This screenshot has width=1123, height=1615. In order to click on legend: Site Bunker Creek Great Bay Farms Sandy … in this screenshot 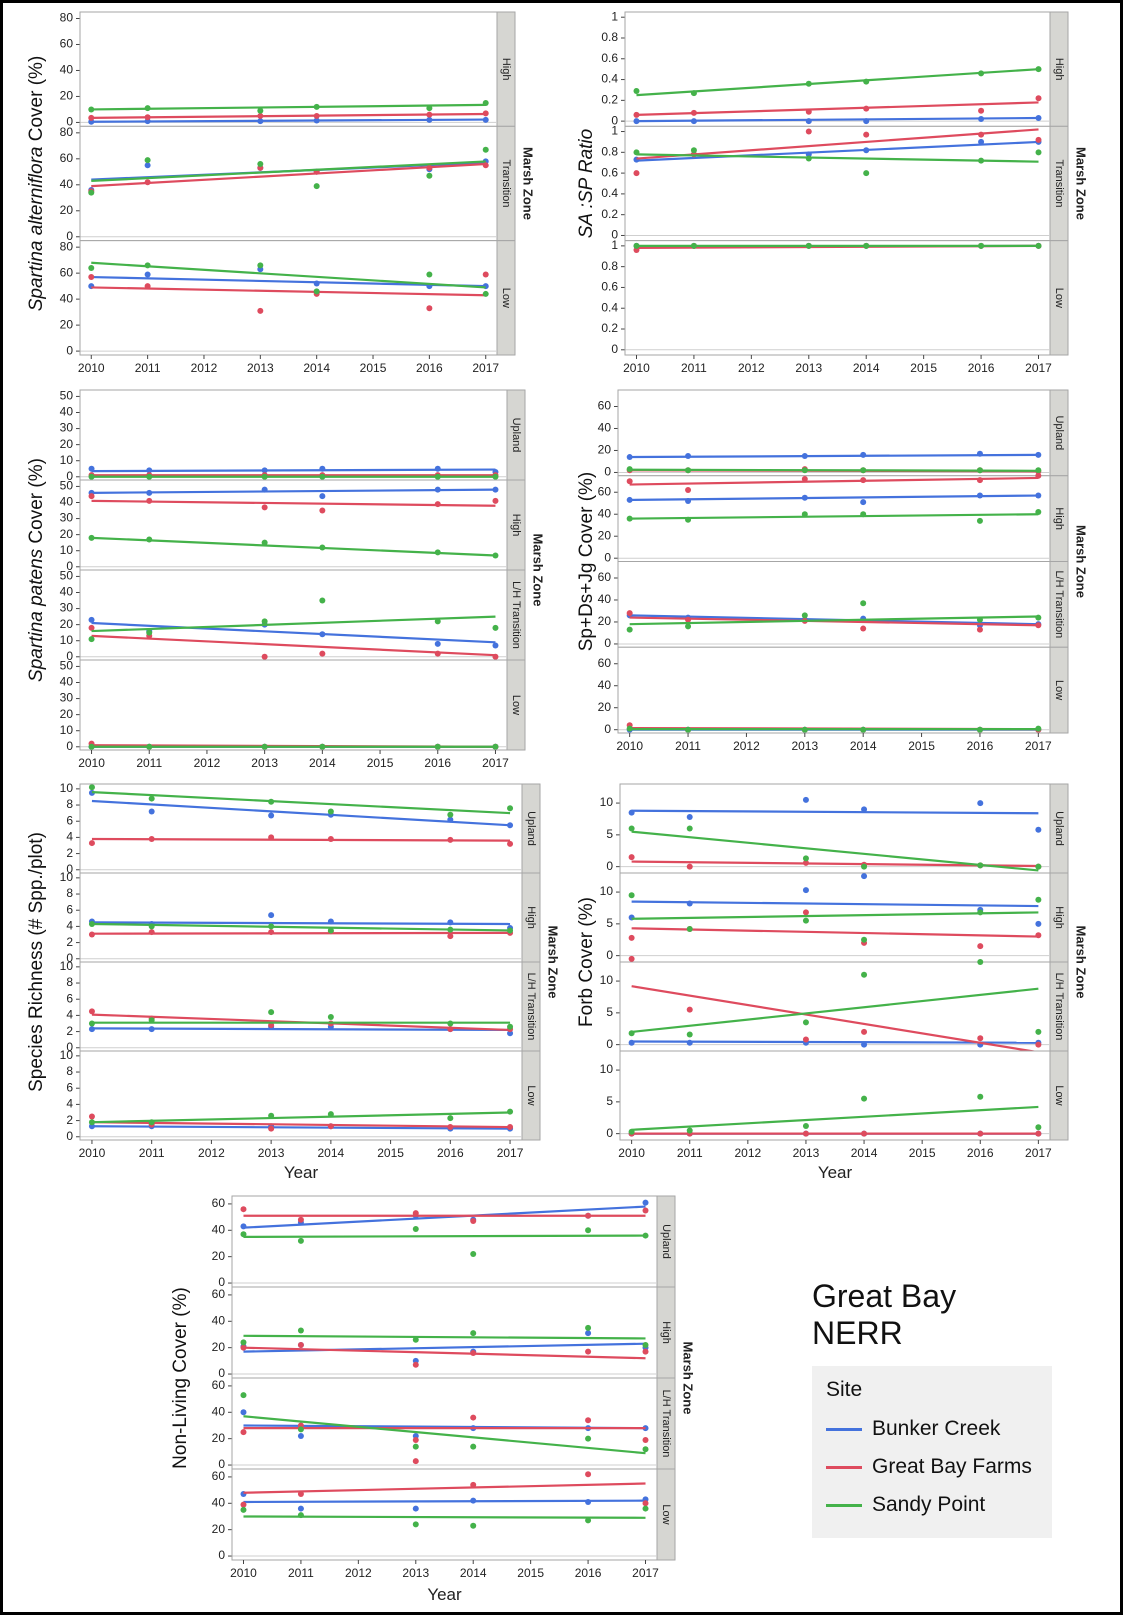, I will do `click(932, 1452)`.